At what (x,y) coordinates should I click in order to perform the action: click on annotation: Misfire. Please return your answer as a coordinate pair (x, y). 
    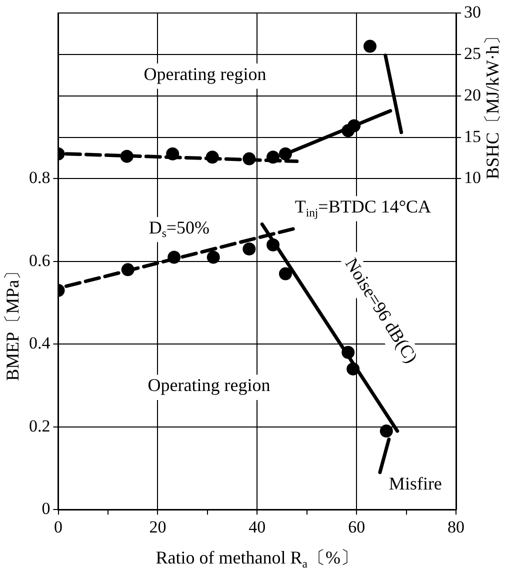
    Looking at the image, I should click on (415, 484).